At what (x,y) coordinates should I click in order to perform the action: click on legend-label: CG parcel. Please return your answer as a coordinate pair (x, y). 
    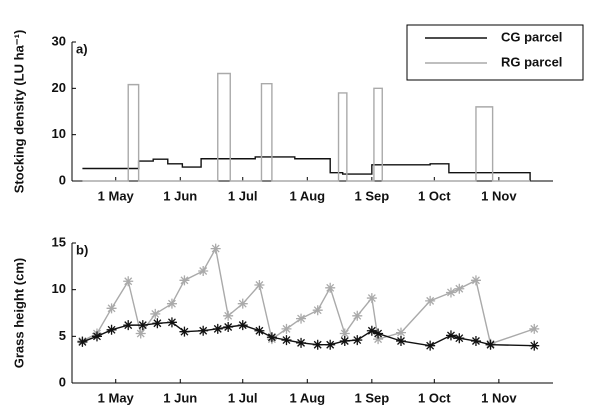
    Looking at the image, I should click on (531, 36).